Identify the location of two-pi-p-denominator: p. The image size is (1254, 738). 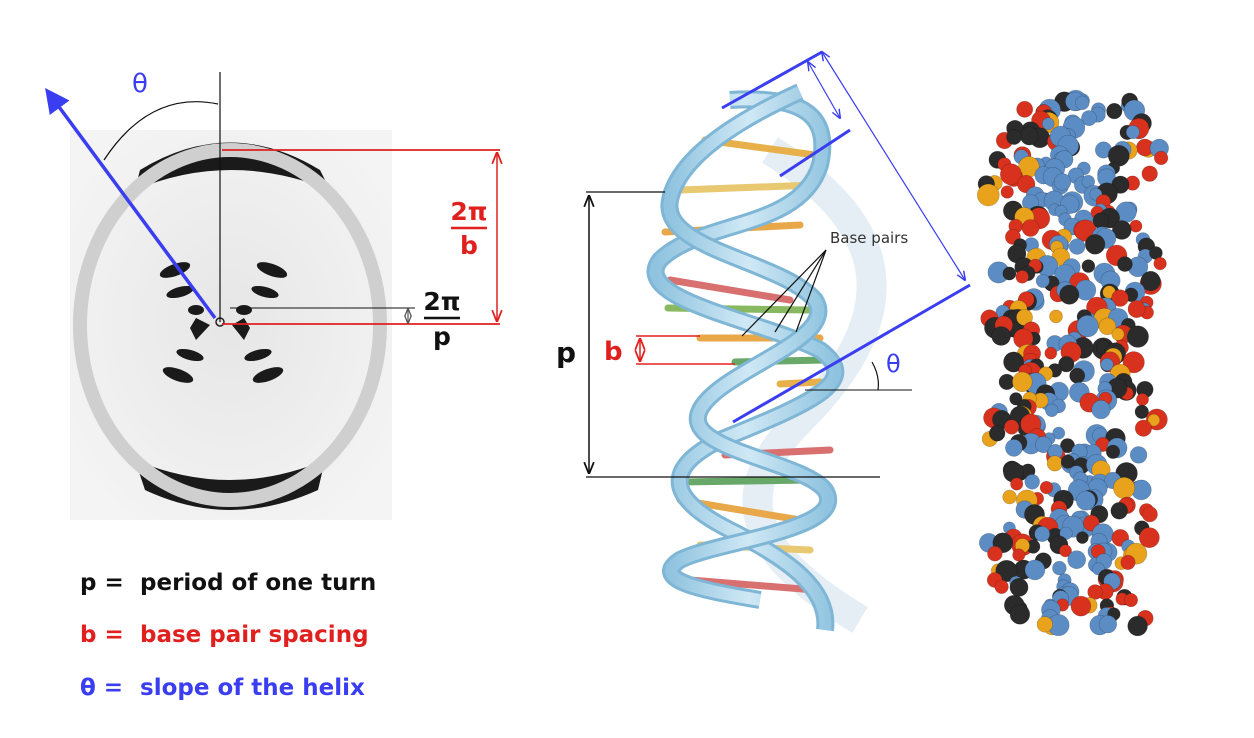
(442, 336).